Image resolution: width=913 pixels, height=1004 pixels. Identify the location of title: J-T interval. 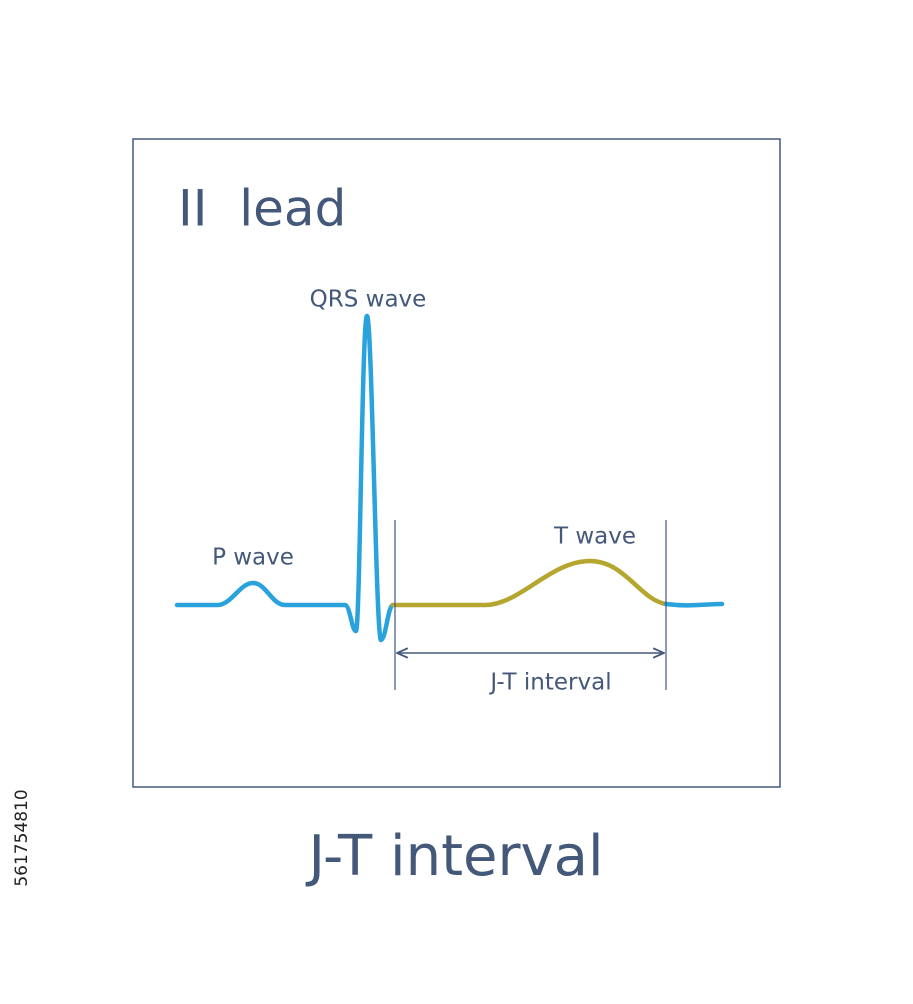
(454, 856).